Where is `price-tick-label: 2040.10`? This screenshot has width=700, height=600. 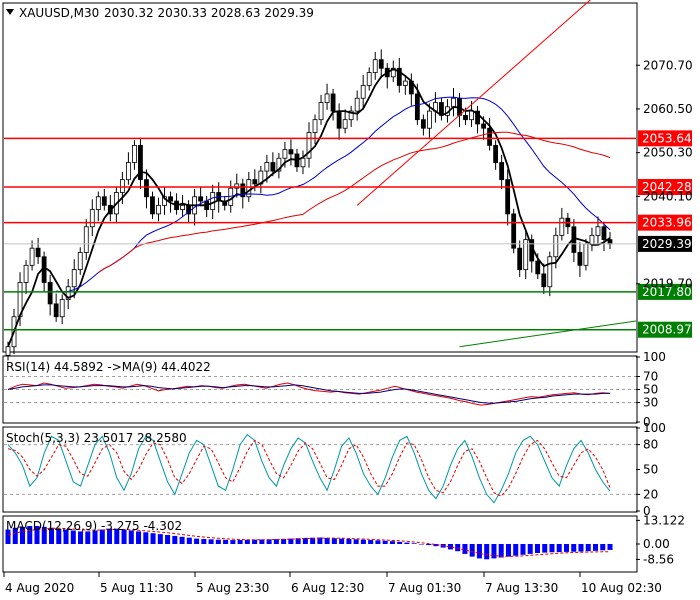 price-tick-label: 2040.10 is located at coordinates (668, 196).